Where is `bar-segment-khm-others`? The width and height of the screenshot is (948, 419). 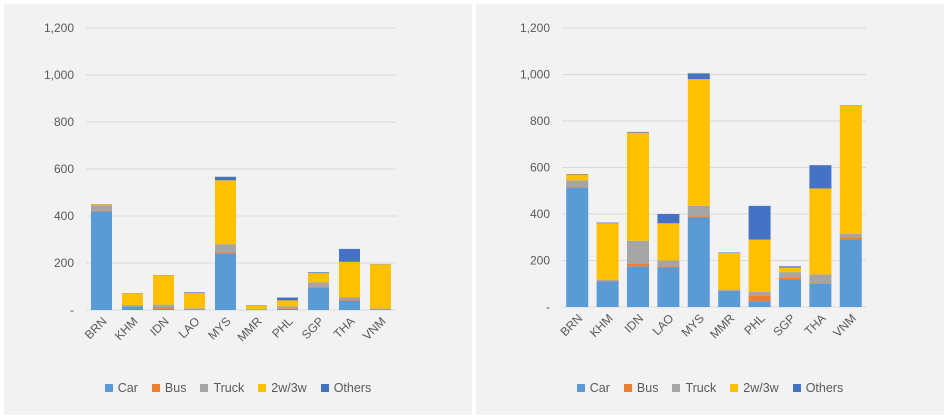
bar-segment-khm-others is located at coordinates (607, 223).